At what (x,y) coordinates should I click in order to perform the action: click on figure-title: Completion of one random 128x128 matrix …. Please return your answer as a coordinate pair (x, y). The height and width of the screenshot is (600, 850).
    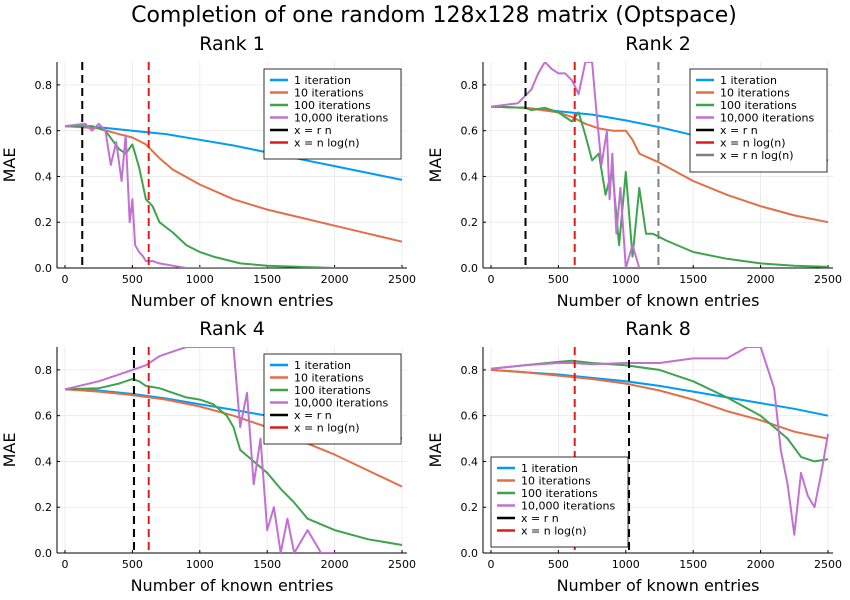
    Looking at the image, I should click on (434, 15).